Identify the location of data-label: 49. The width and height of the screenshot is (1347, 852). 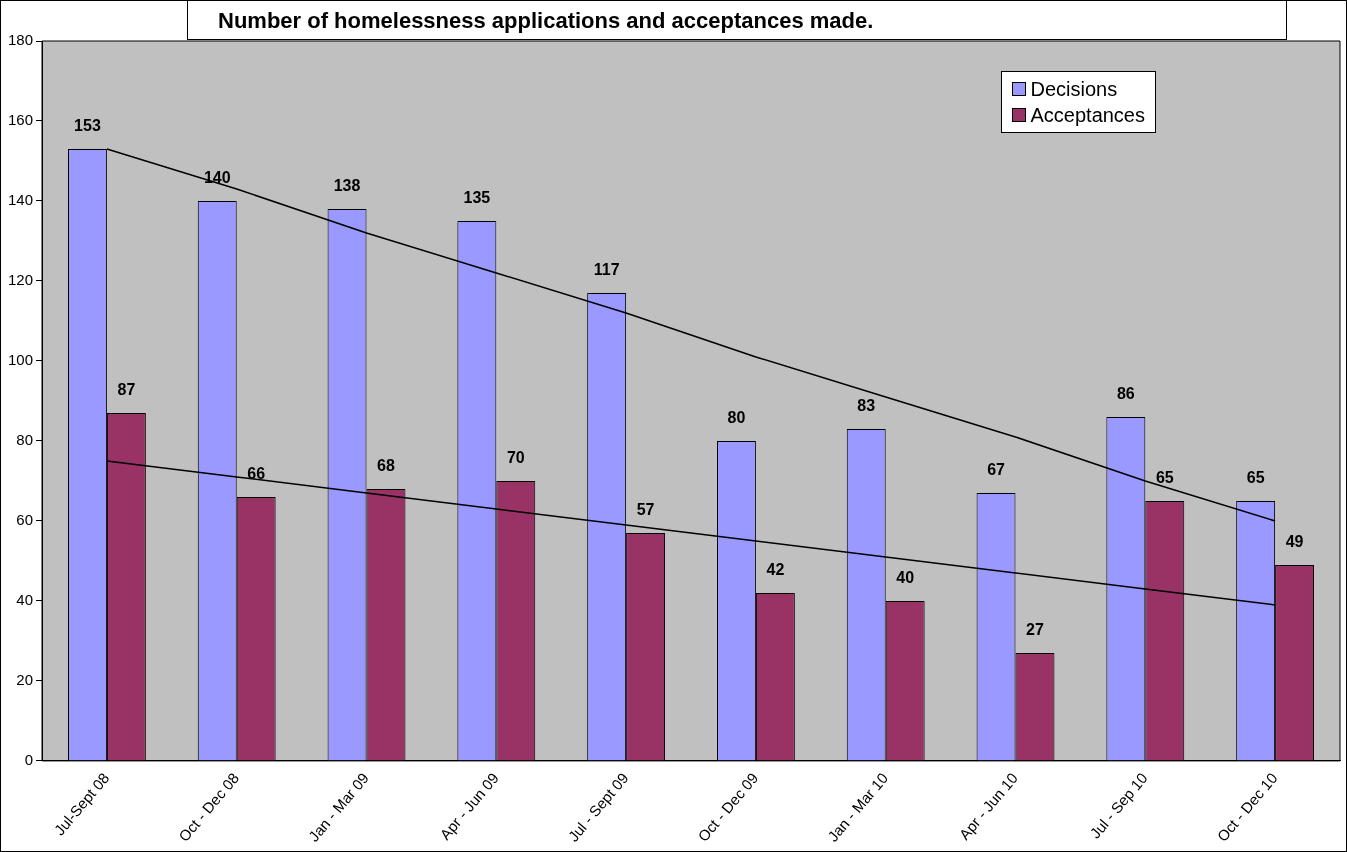
(1294, 542).